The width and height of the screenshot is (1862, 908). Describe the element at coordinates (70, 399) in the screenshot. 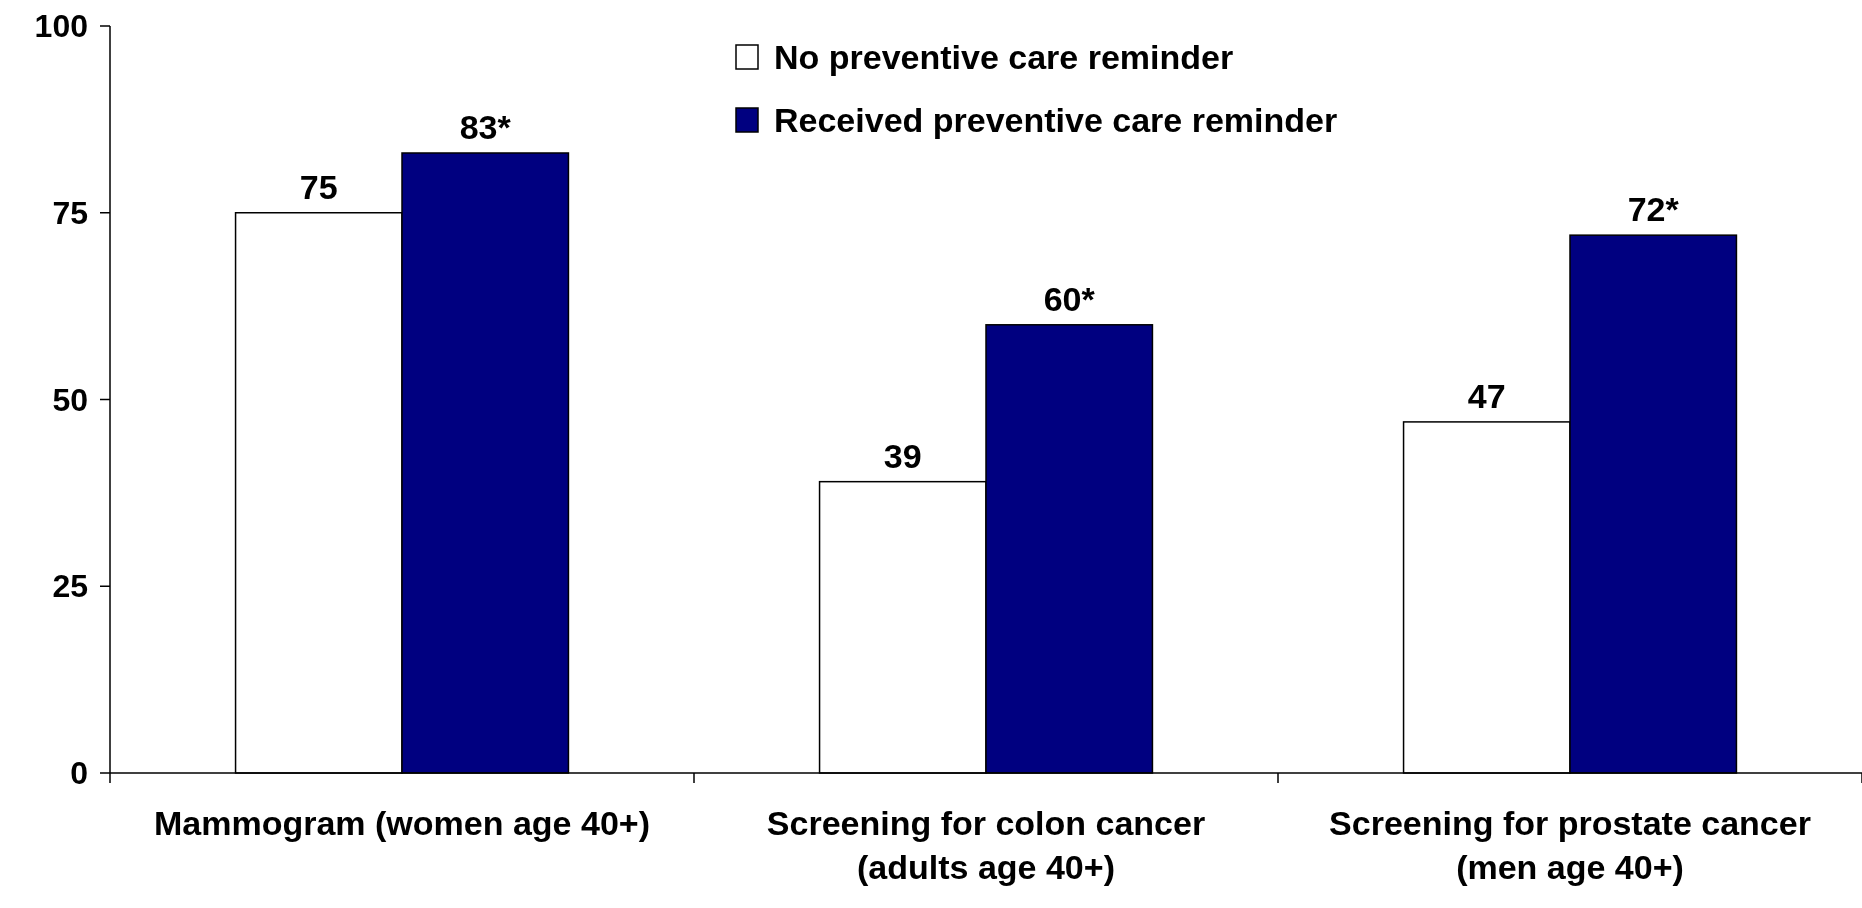

I see `y-tick-label: 50` at that location.